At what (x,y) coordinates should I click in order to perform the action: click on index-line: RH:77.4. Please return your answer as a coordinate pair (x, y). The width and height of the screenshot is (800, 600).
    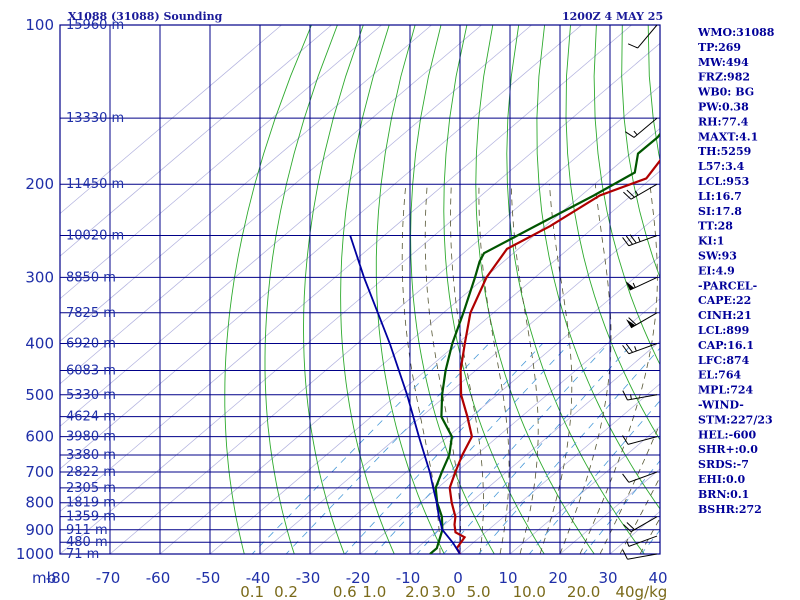
    Looking at the image, I should click on (723, 121).